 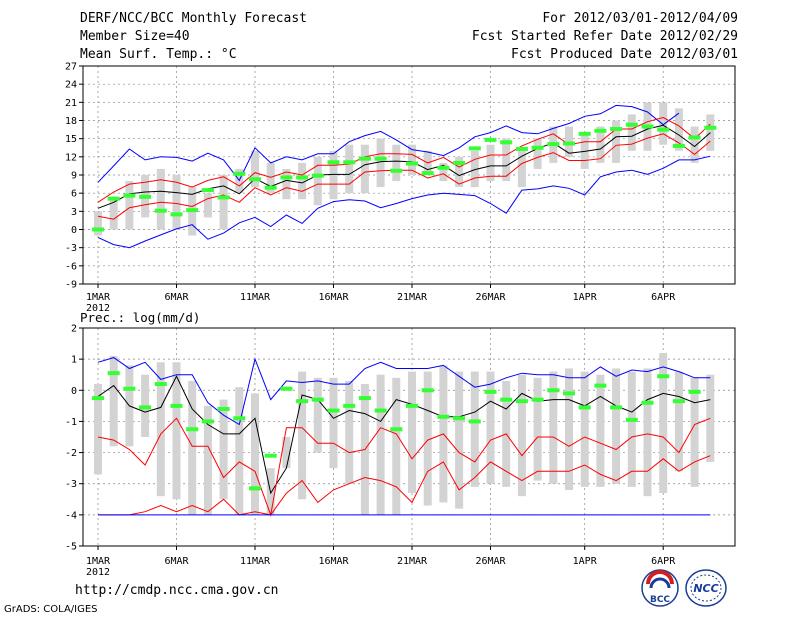 I want to click on forecast-period: For 2012/03/01-2012/04/09, so click(x=640, y=18).